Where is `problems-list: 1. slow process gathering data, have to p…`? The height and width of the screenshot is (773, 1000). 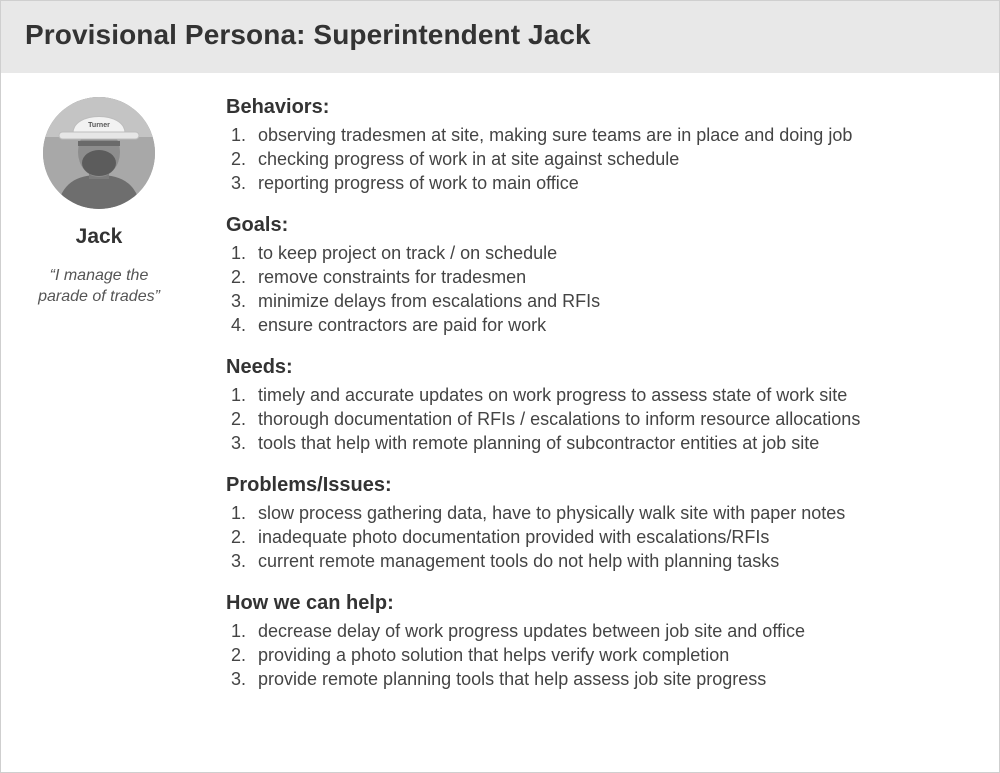
problems-list: 1. slow process gathering data, have to p… is located at coordinates (606, 537).